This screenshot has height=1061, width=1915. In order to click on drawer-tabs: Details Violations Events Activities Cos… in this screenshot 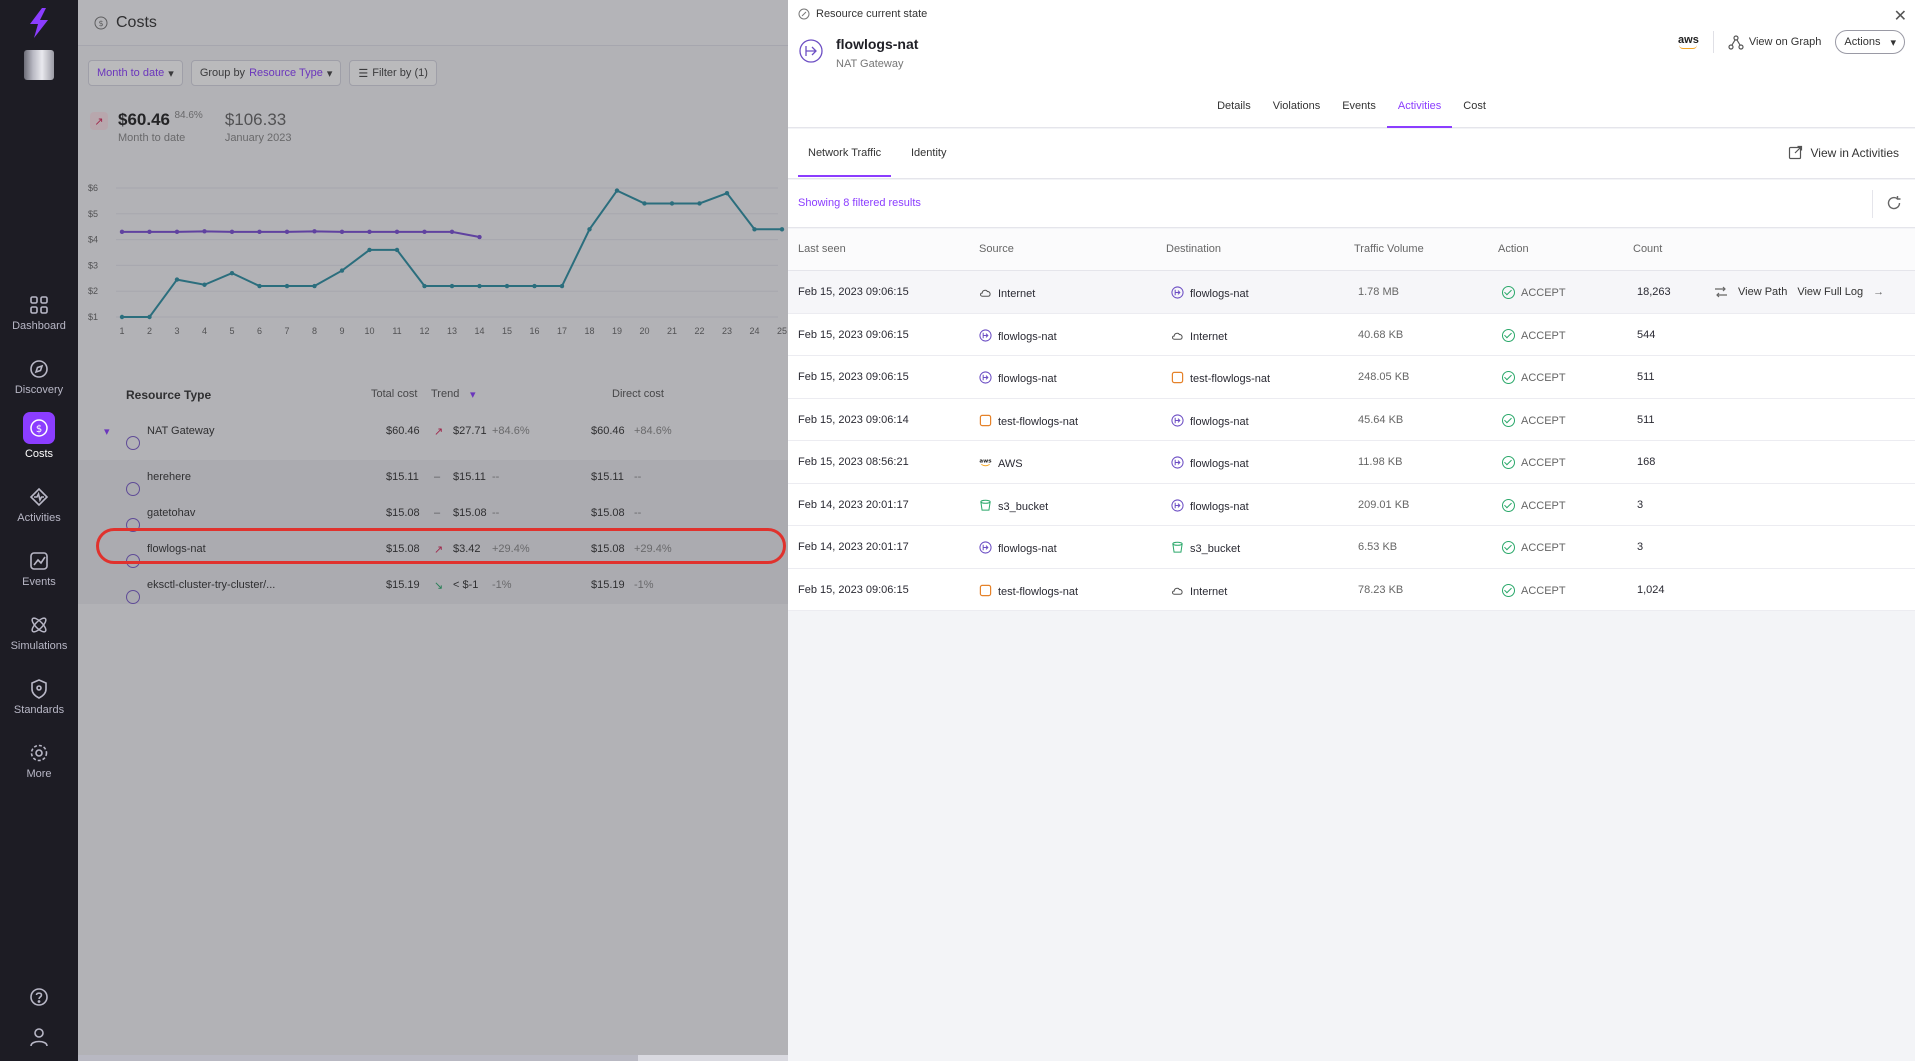, I will do `click(1351, 111)`.